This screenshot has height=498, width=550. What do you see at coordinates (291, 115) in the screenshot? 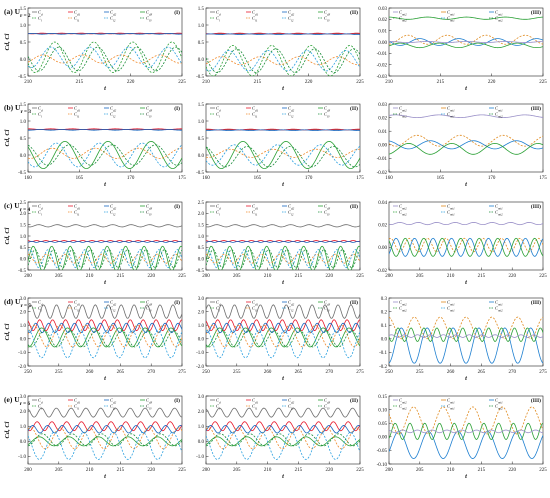
I see `legend-entry: Cl2` at bounding box center [291, 115].